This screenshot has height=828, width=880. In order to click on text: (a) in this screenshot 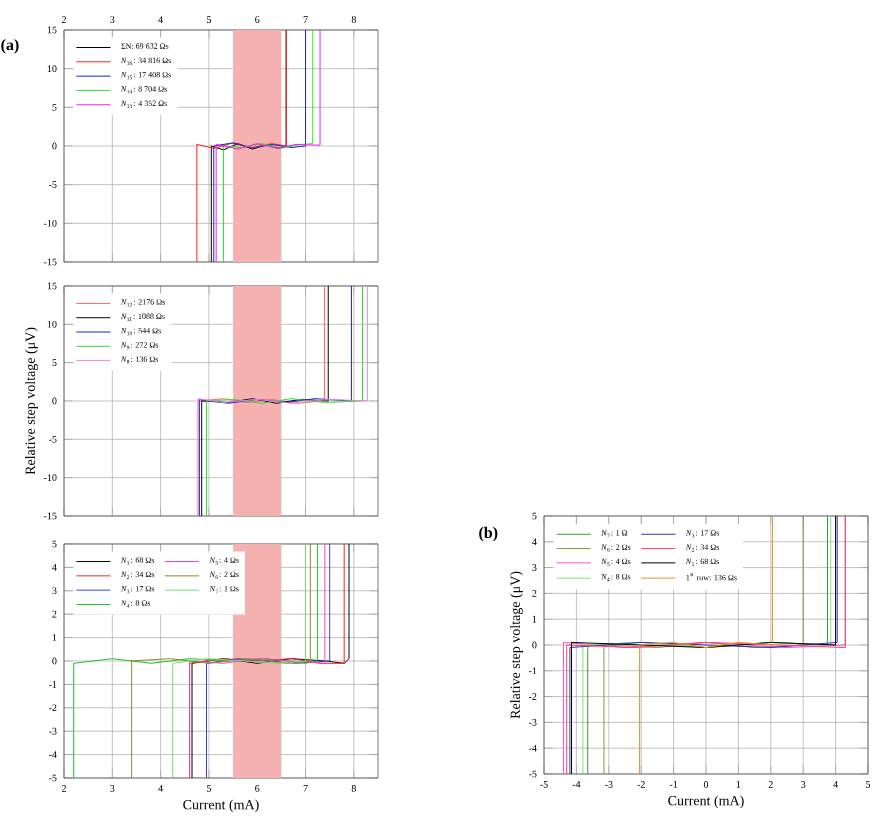, I will do `click(10, 46)`.